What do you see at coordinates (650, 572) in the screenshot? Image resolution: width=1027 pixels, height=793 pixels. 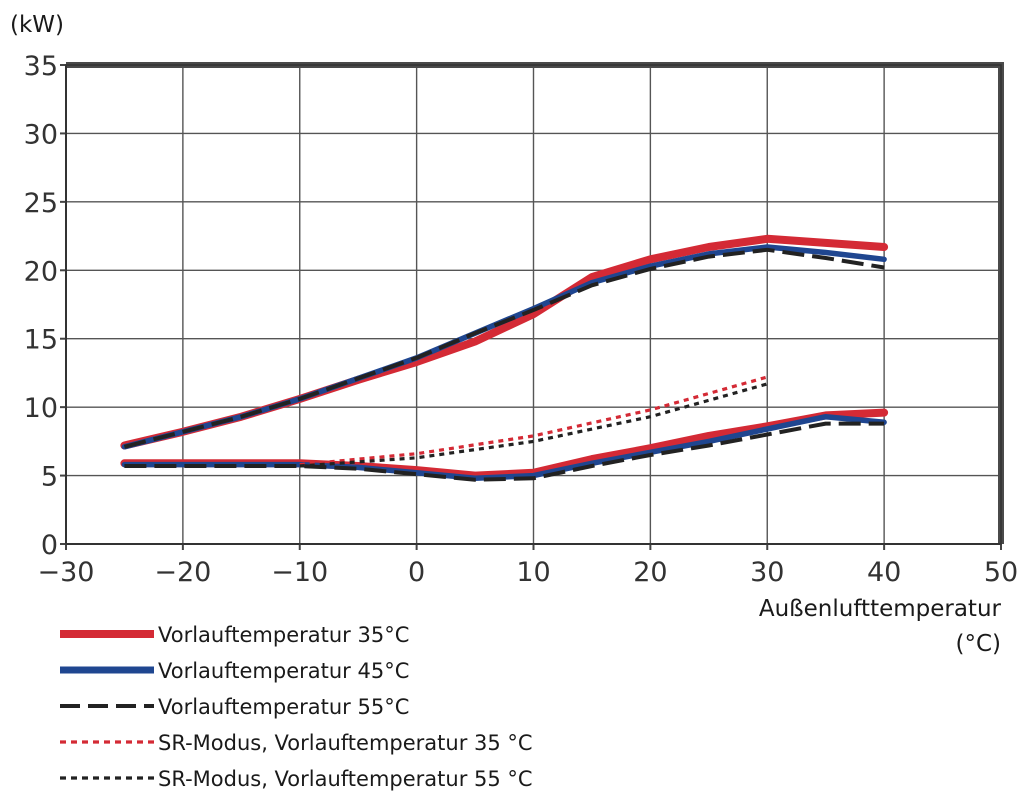 I see `x-tick-label: 20` at bounding box center [650, 572].